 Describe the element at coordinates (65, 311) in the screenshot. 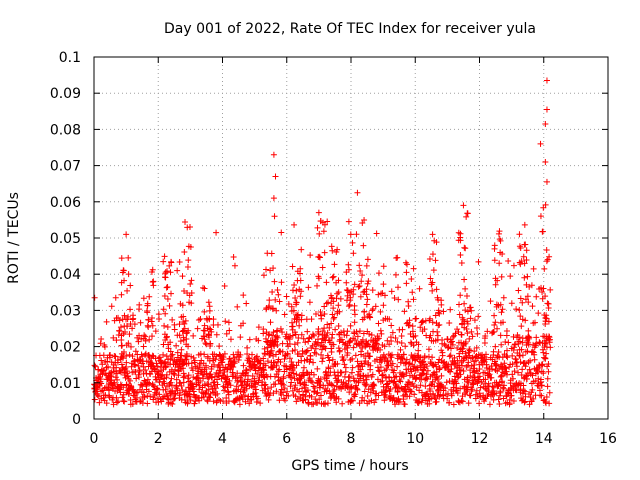

I see `y-tick-label: 0.03` at that location.